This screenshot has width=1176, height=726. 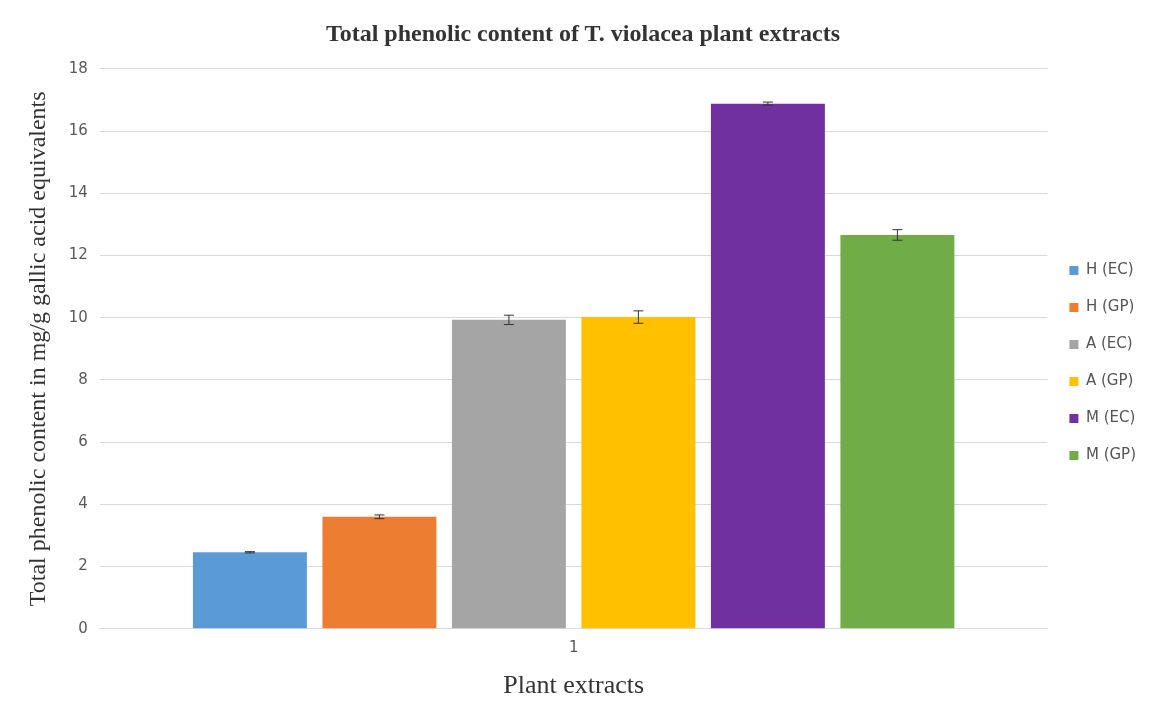 I want to click on y-tick-label: 10, so click(x=78, y=316).